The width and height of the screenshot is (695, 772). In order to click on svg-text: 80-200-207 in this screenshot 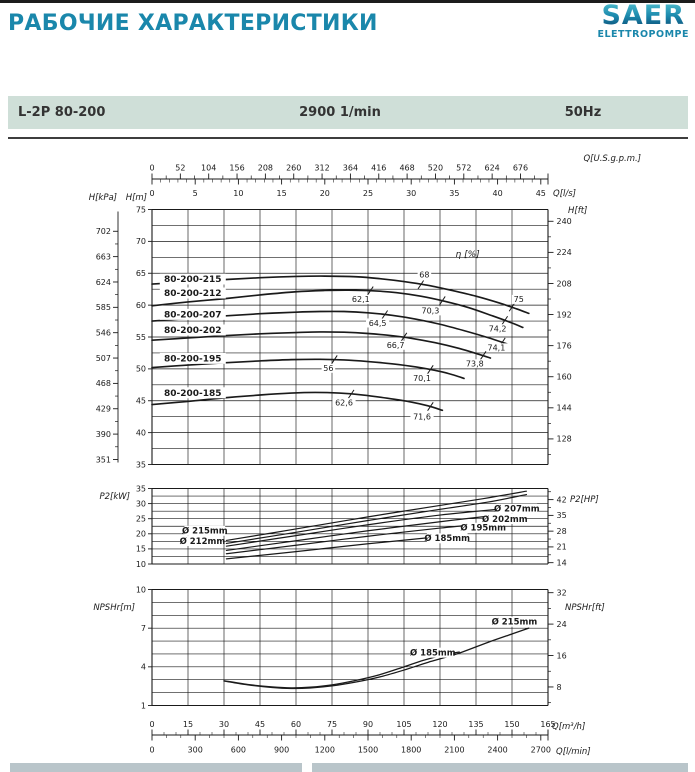, I will do `click(193, 315)`.